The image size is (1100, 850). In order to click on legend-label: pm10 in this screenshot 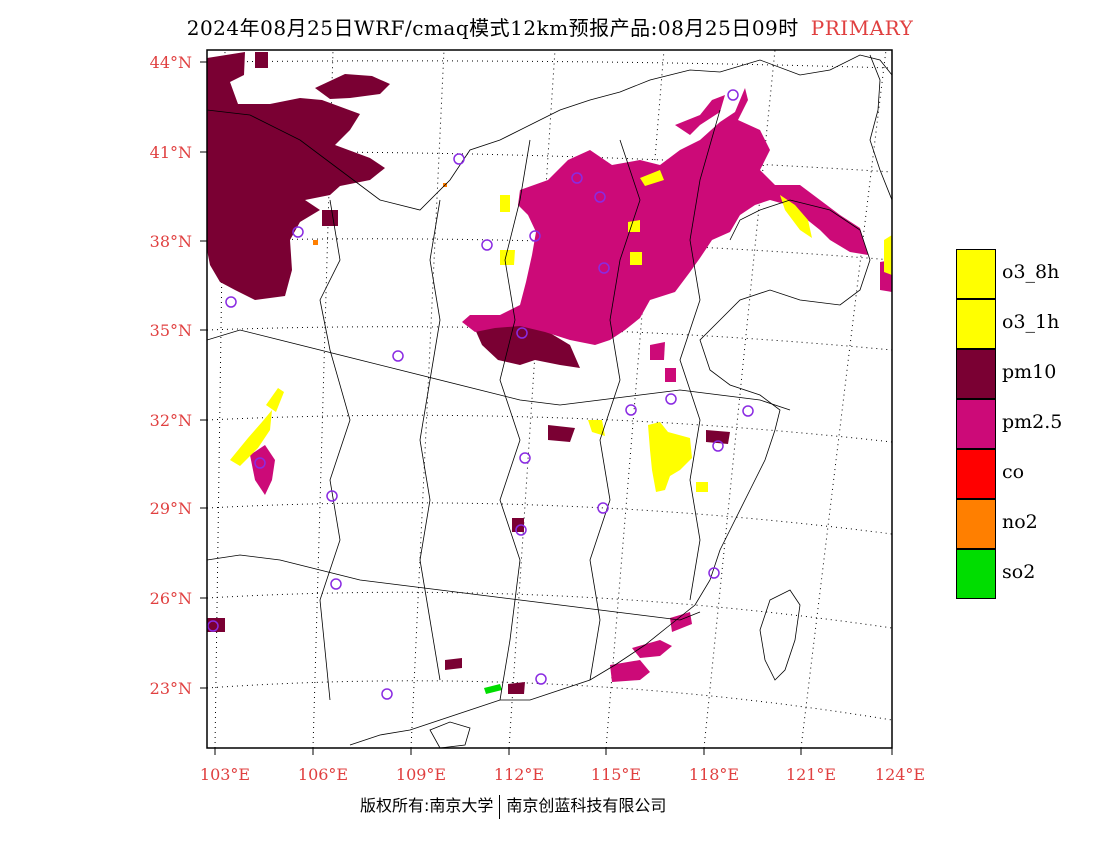, I will do `click(1029, 372)`.